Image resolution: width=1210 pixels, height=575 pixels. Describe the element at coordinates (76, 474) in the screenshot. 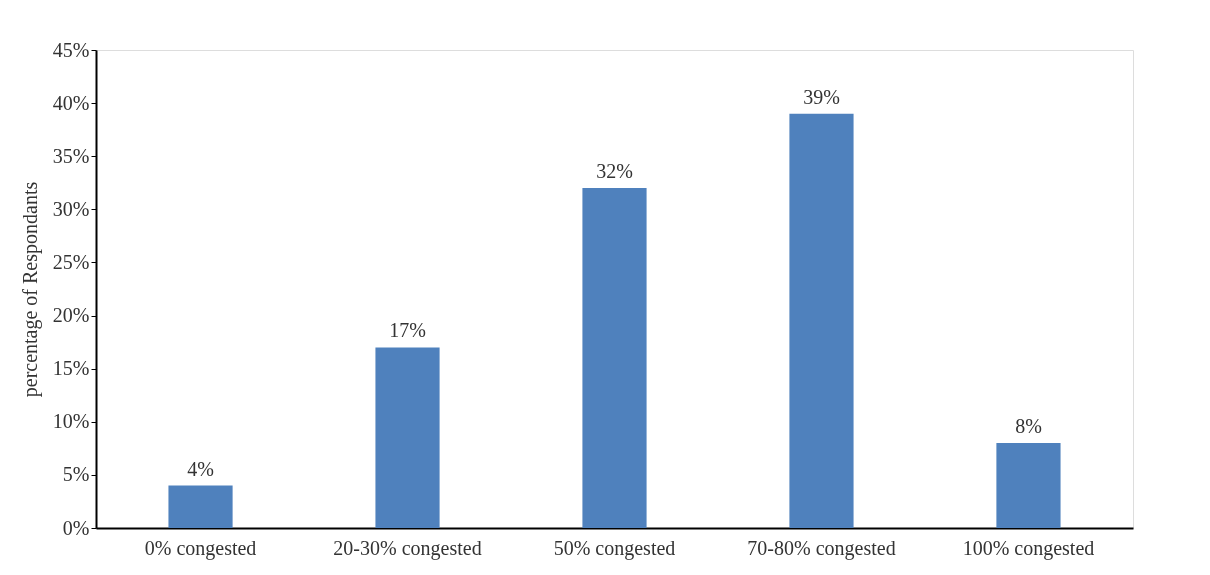

I see `y-tick-label: 5%` at that location.